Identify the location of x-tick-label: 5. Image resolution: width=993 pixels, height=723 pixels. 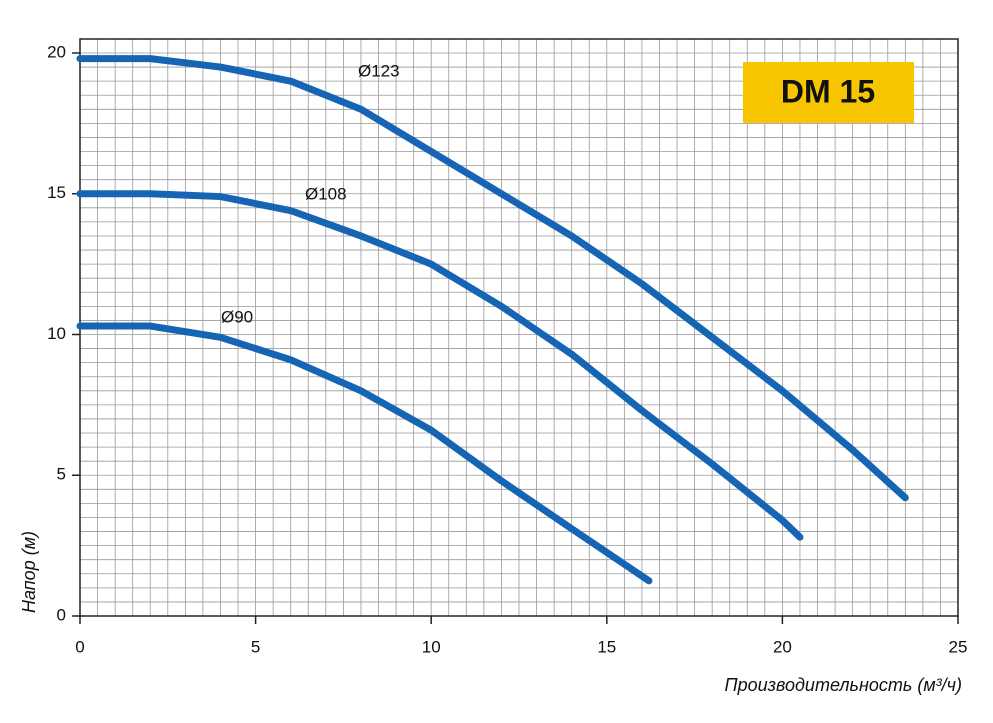
(255, 646).